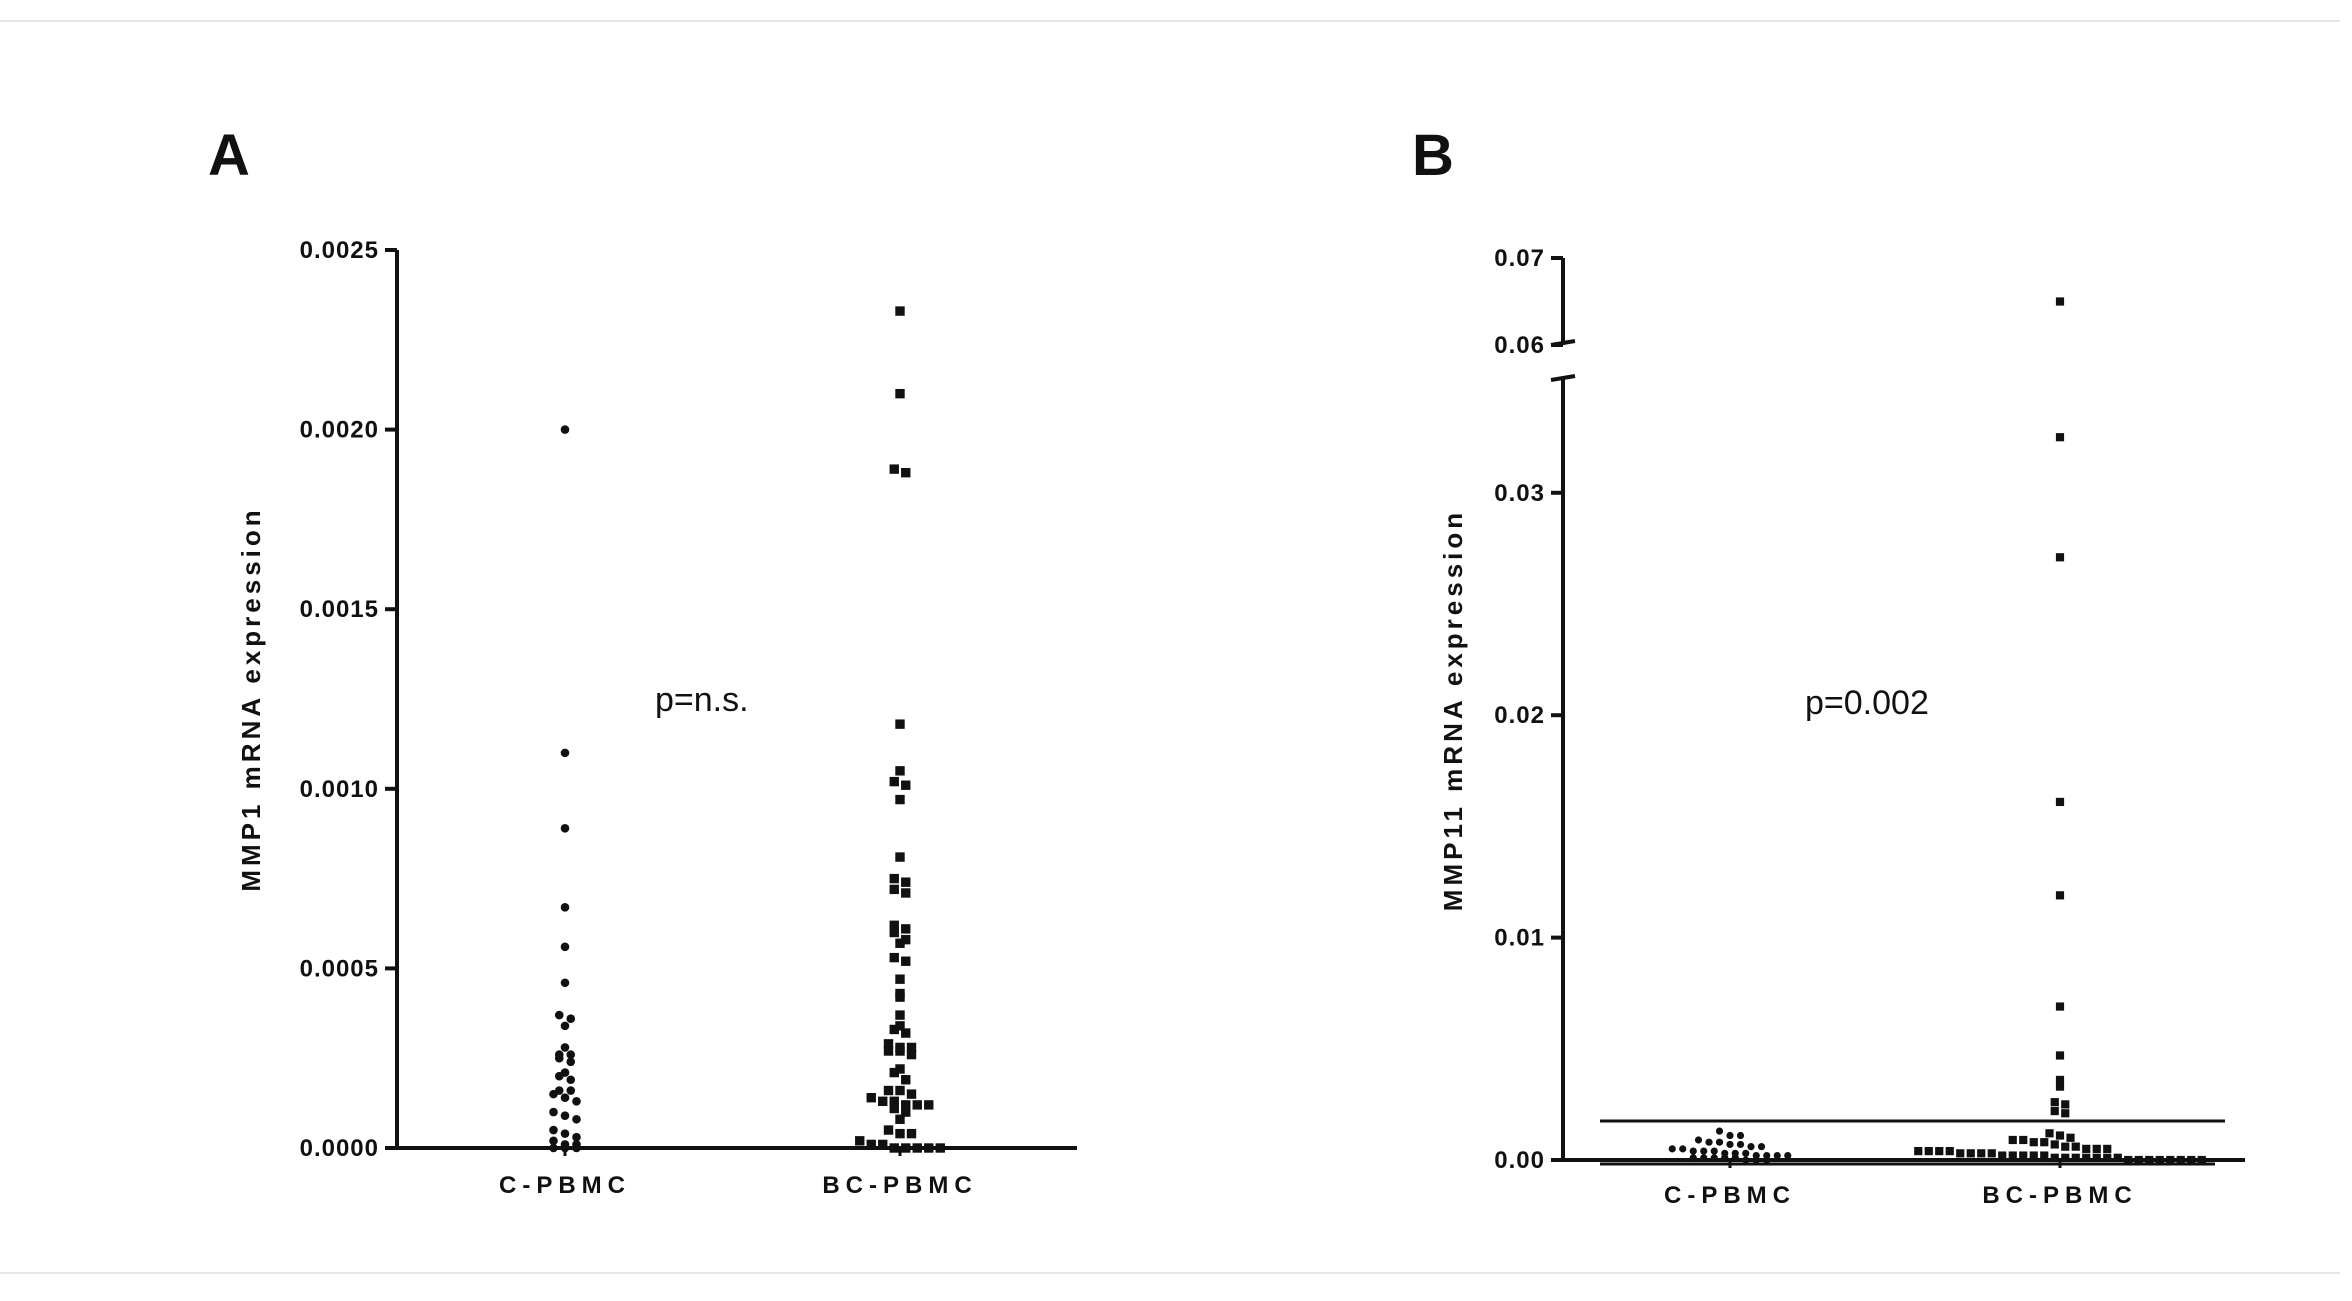 This screenshot has width=2352, height=1301. Describe the element at coordinates (339, 789) in the screenshot. I see `y-tick-label: 0.0010` at that location.